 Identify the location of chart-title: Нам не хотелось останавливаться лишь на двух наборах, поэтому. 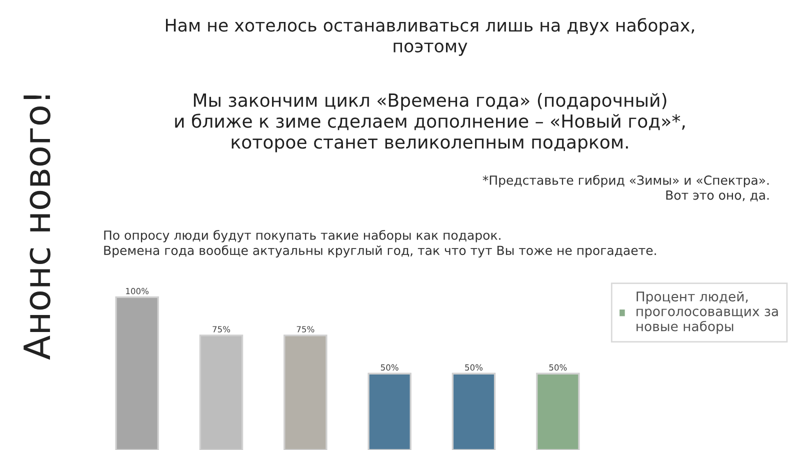
(430, 37).